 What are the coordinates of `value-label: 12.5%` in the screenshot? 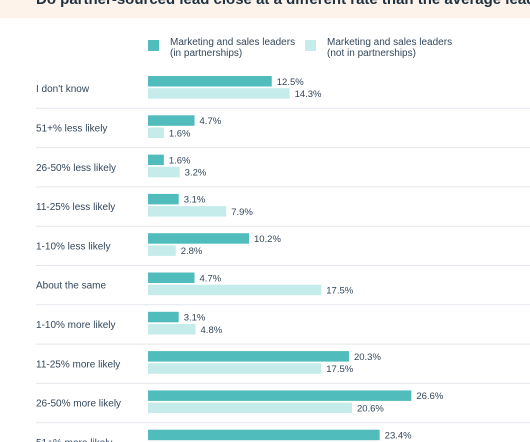 It's located at (290, 82).